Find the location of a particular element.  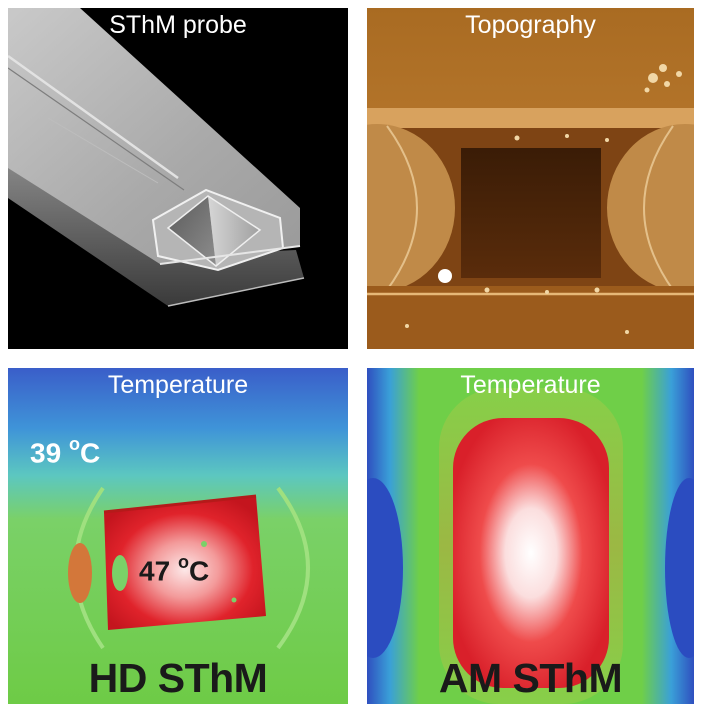

sthm-probe-title: SThM probe is located at coordinates (178, 25).